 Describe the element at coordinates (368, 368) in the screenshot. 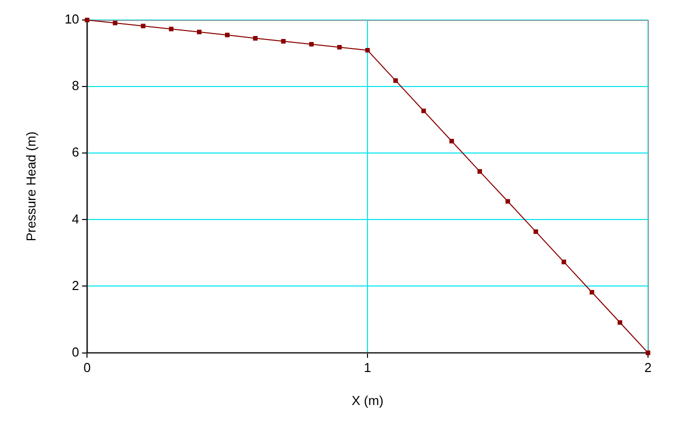

I see `x-tick-label: 1` at that location.